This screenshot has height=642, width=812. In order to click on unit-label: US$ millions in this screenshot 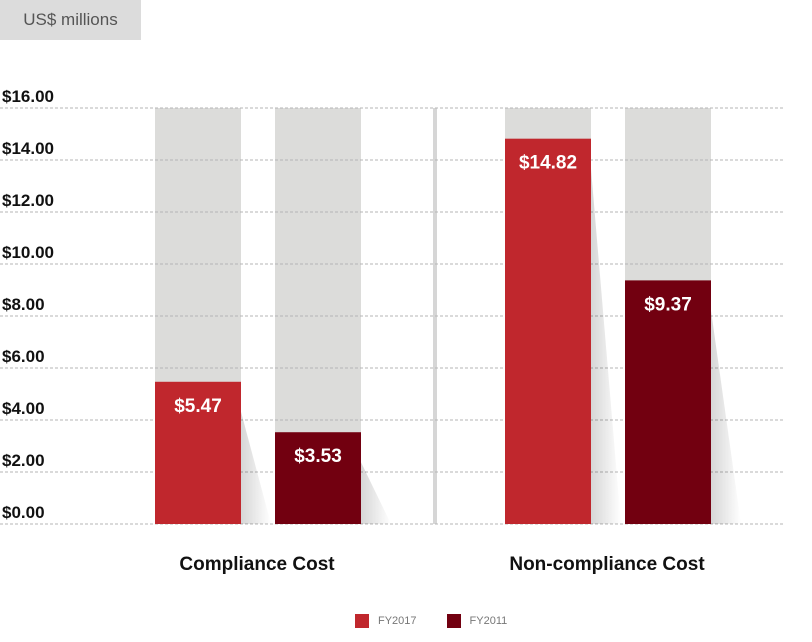, I will do `click(70, 20)`.